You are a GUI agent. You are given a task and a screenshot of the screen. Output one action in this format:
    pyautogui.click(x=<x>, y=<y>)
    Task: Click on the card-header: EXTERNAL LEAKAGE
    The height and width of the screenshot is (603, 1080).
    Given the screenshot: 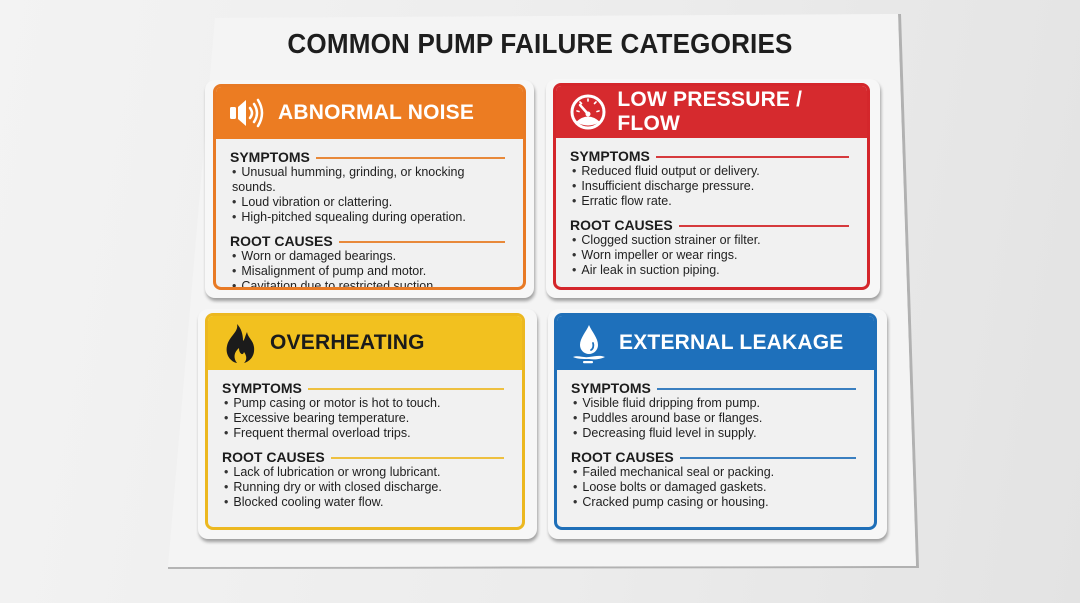 What is the action you would take?
    pyautogui.click(x=715, y=343)
    